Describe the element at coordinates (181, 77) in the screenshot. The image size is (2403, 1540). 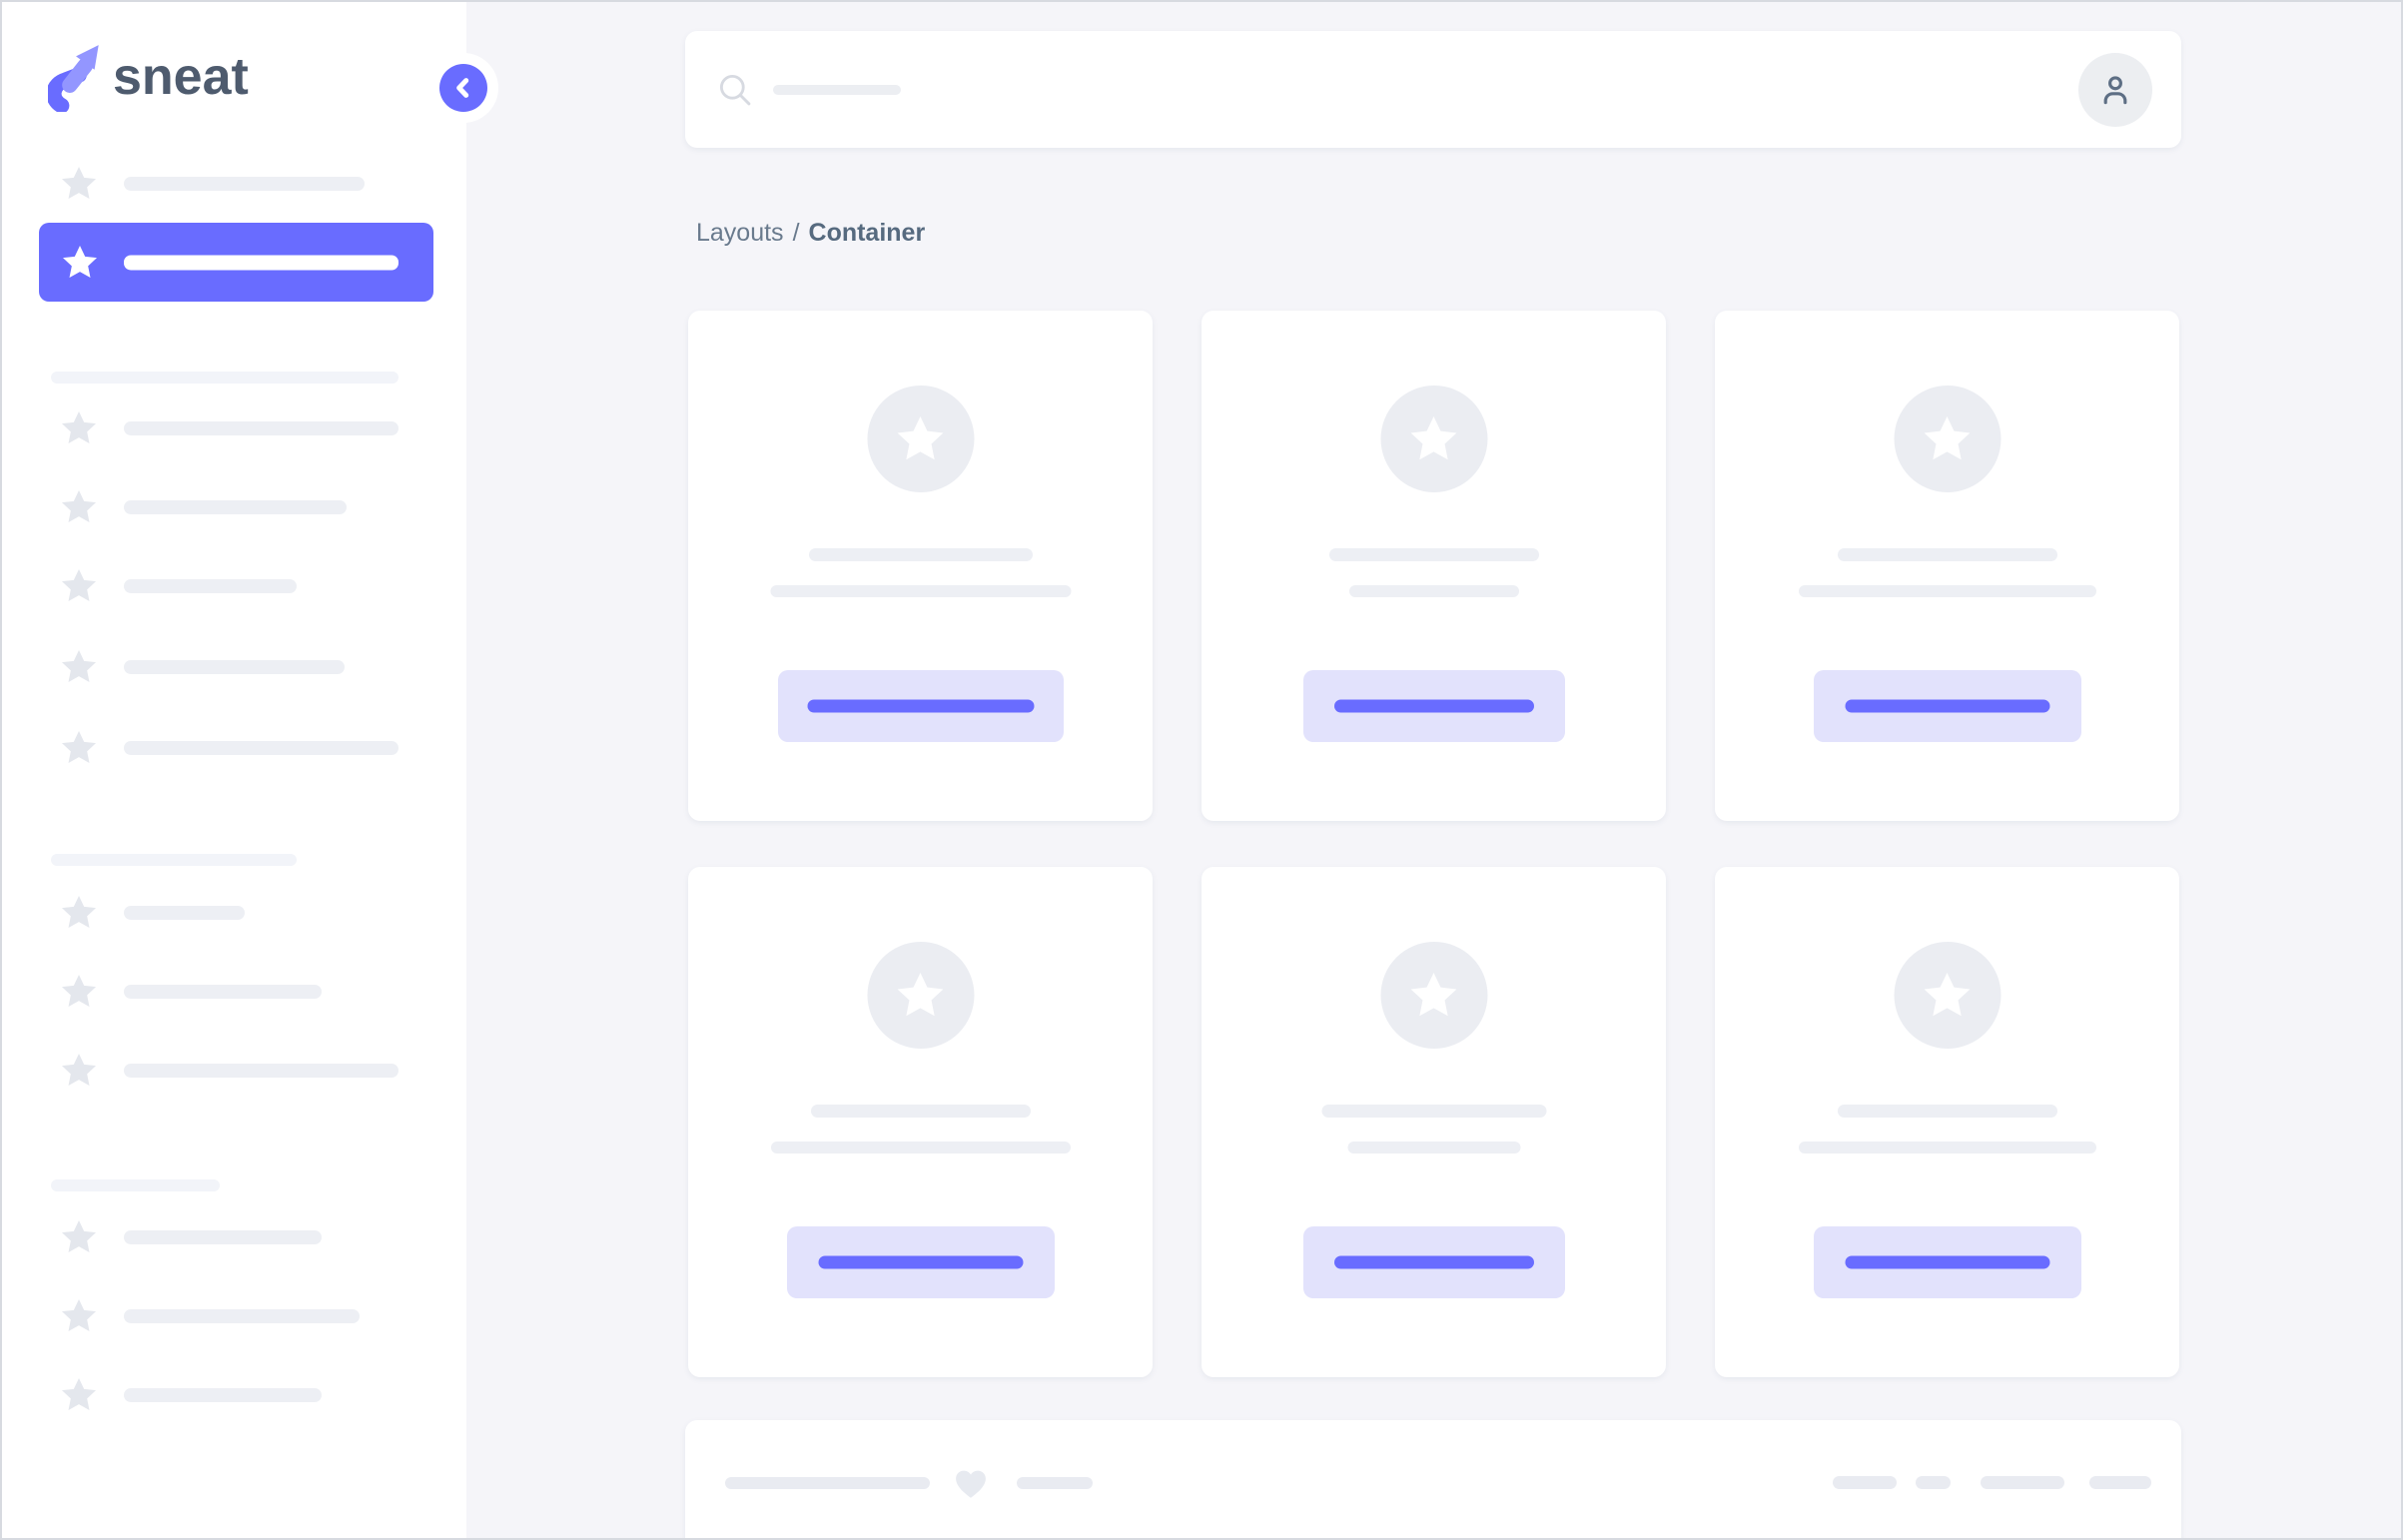
I see `logo-text: sneat` at that location.